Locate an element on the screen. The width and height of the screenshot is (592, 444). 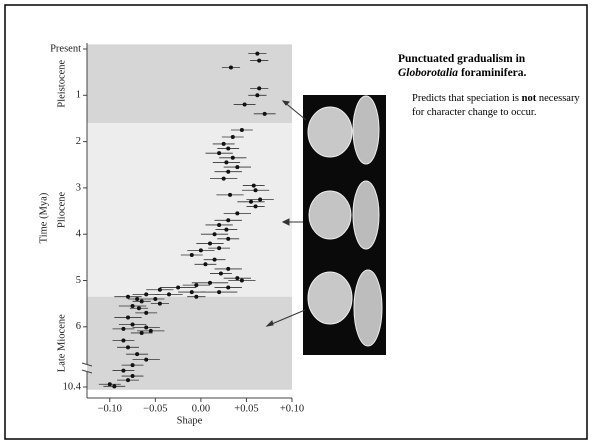
description-text: Predicts that speciation is is located at coordinates (466, 98).